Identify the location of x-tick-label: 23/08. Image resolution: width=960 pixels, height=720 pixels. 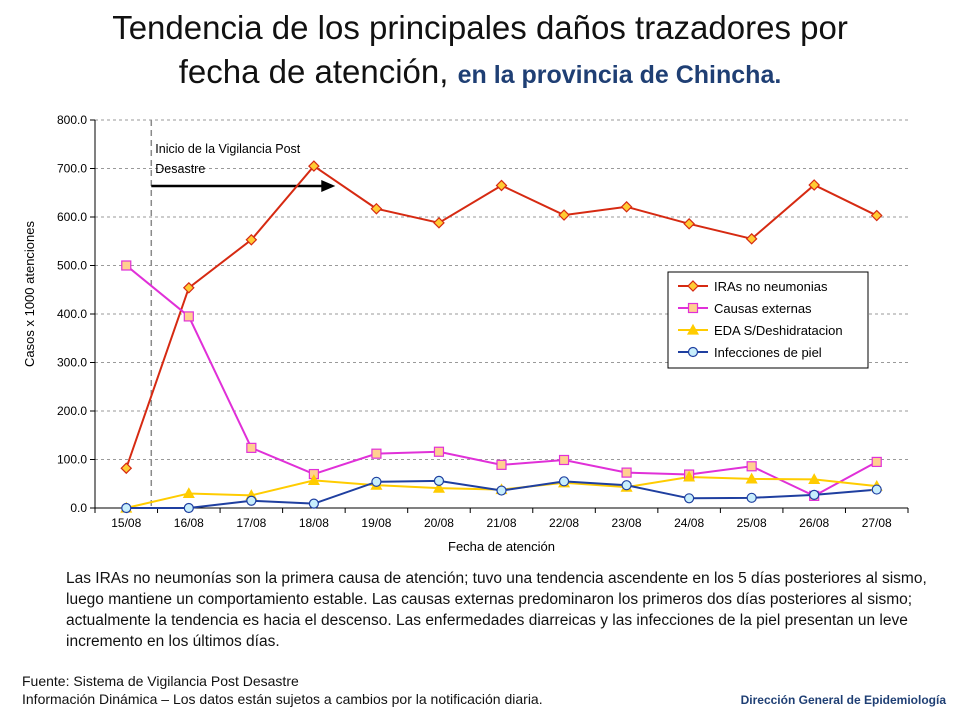
(627, 523).